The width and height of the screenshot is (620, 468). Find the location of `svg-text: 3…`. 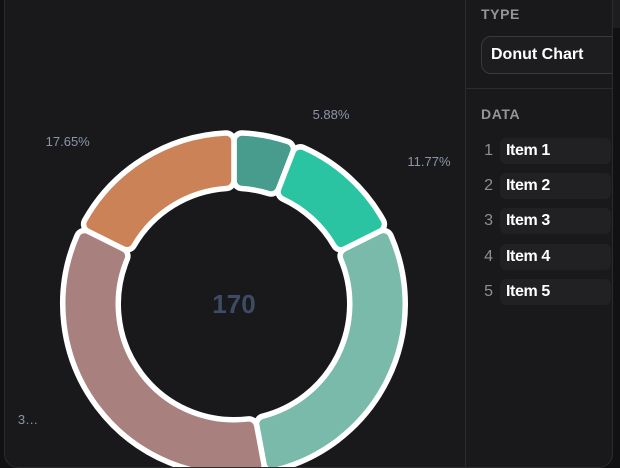

svg-text: 3… is located at coordinates (28, 419).